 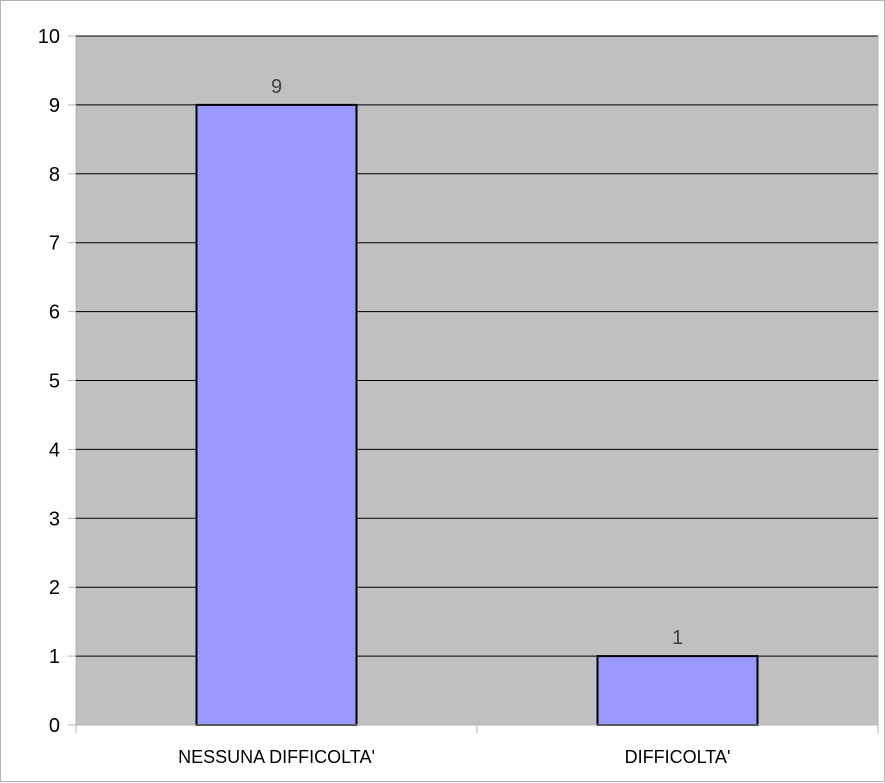 What do you see at coordinates (54, 450) in the screenshot?
I see `y-tick-label-4: 4` at bounding box center [54, 450].